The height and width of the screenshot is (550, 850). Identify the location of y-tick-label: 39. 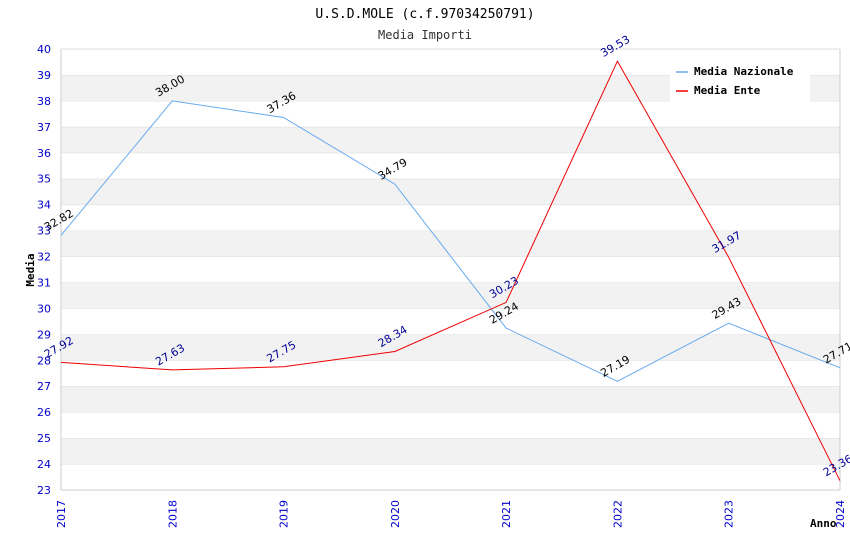
(44, 75).